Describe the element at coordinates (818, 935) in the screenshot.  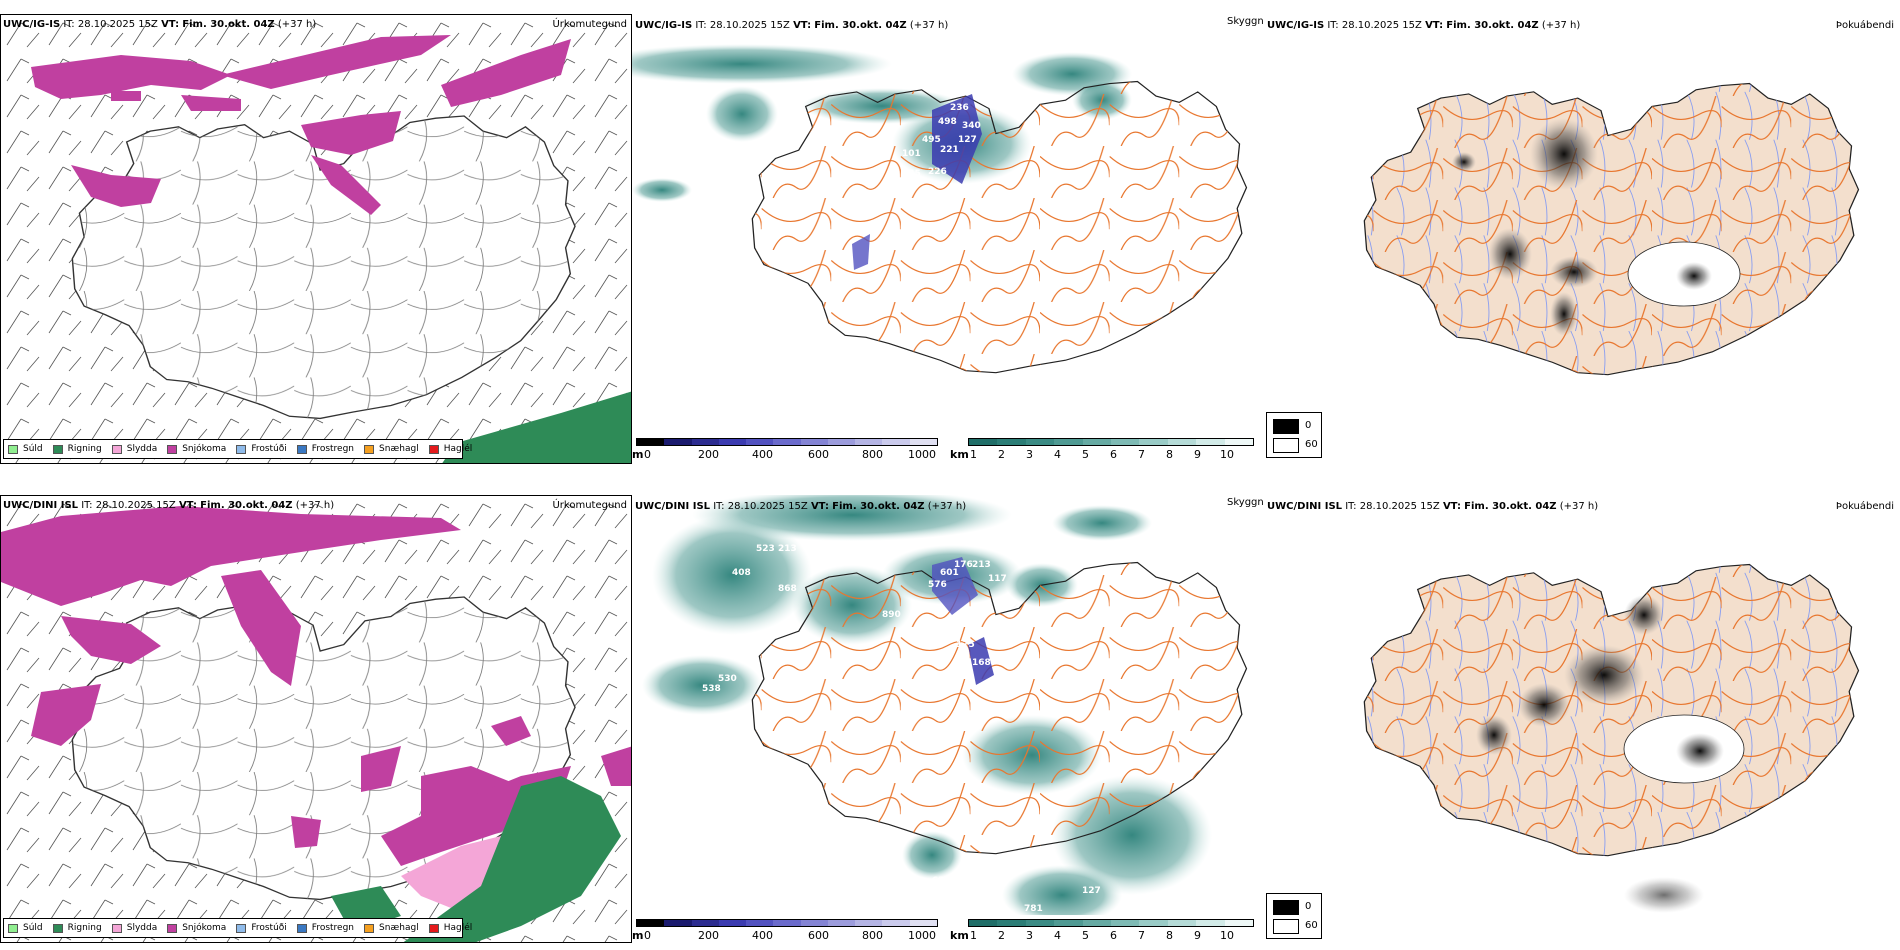
I see `ceiling-tick: 600` at that location.